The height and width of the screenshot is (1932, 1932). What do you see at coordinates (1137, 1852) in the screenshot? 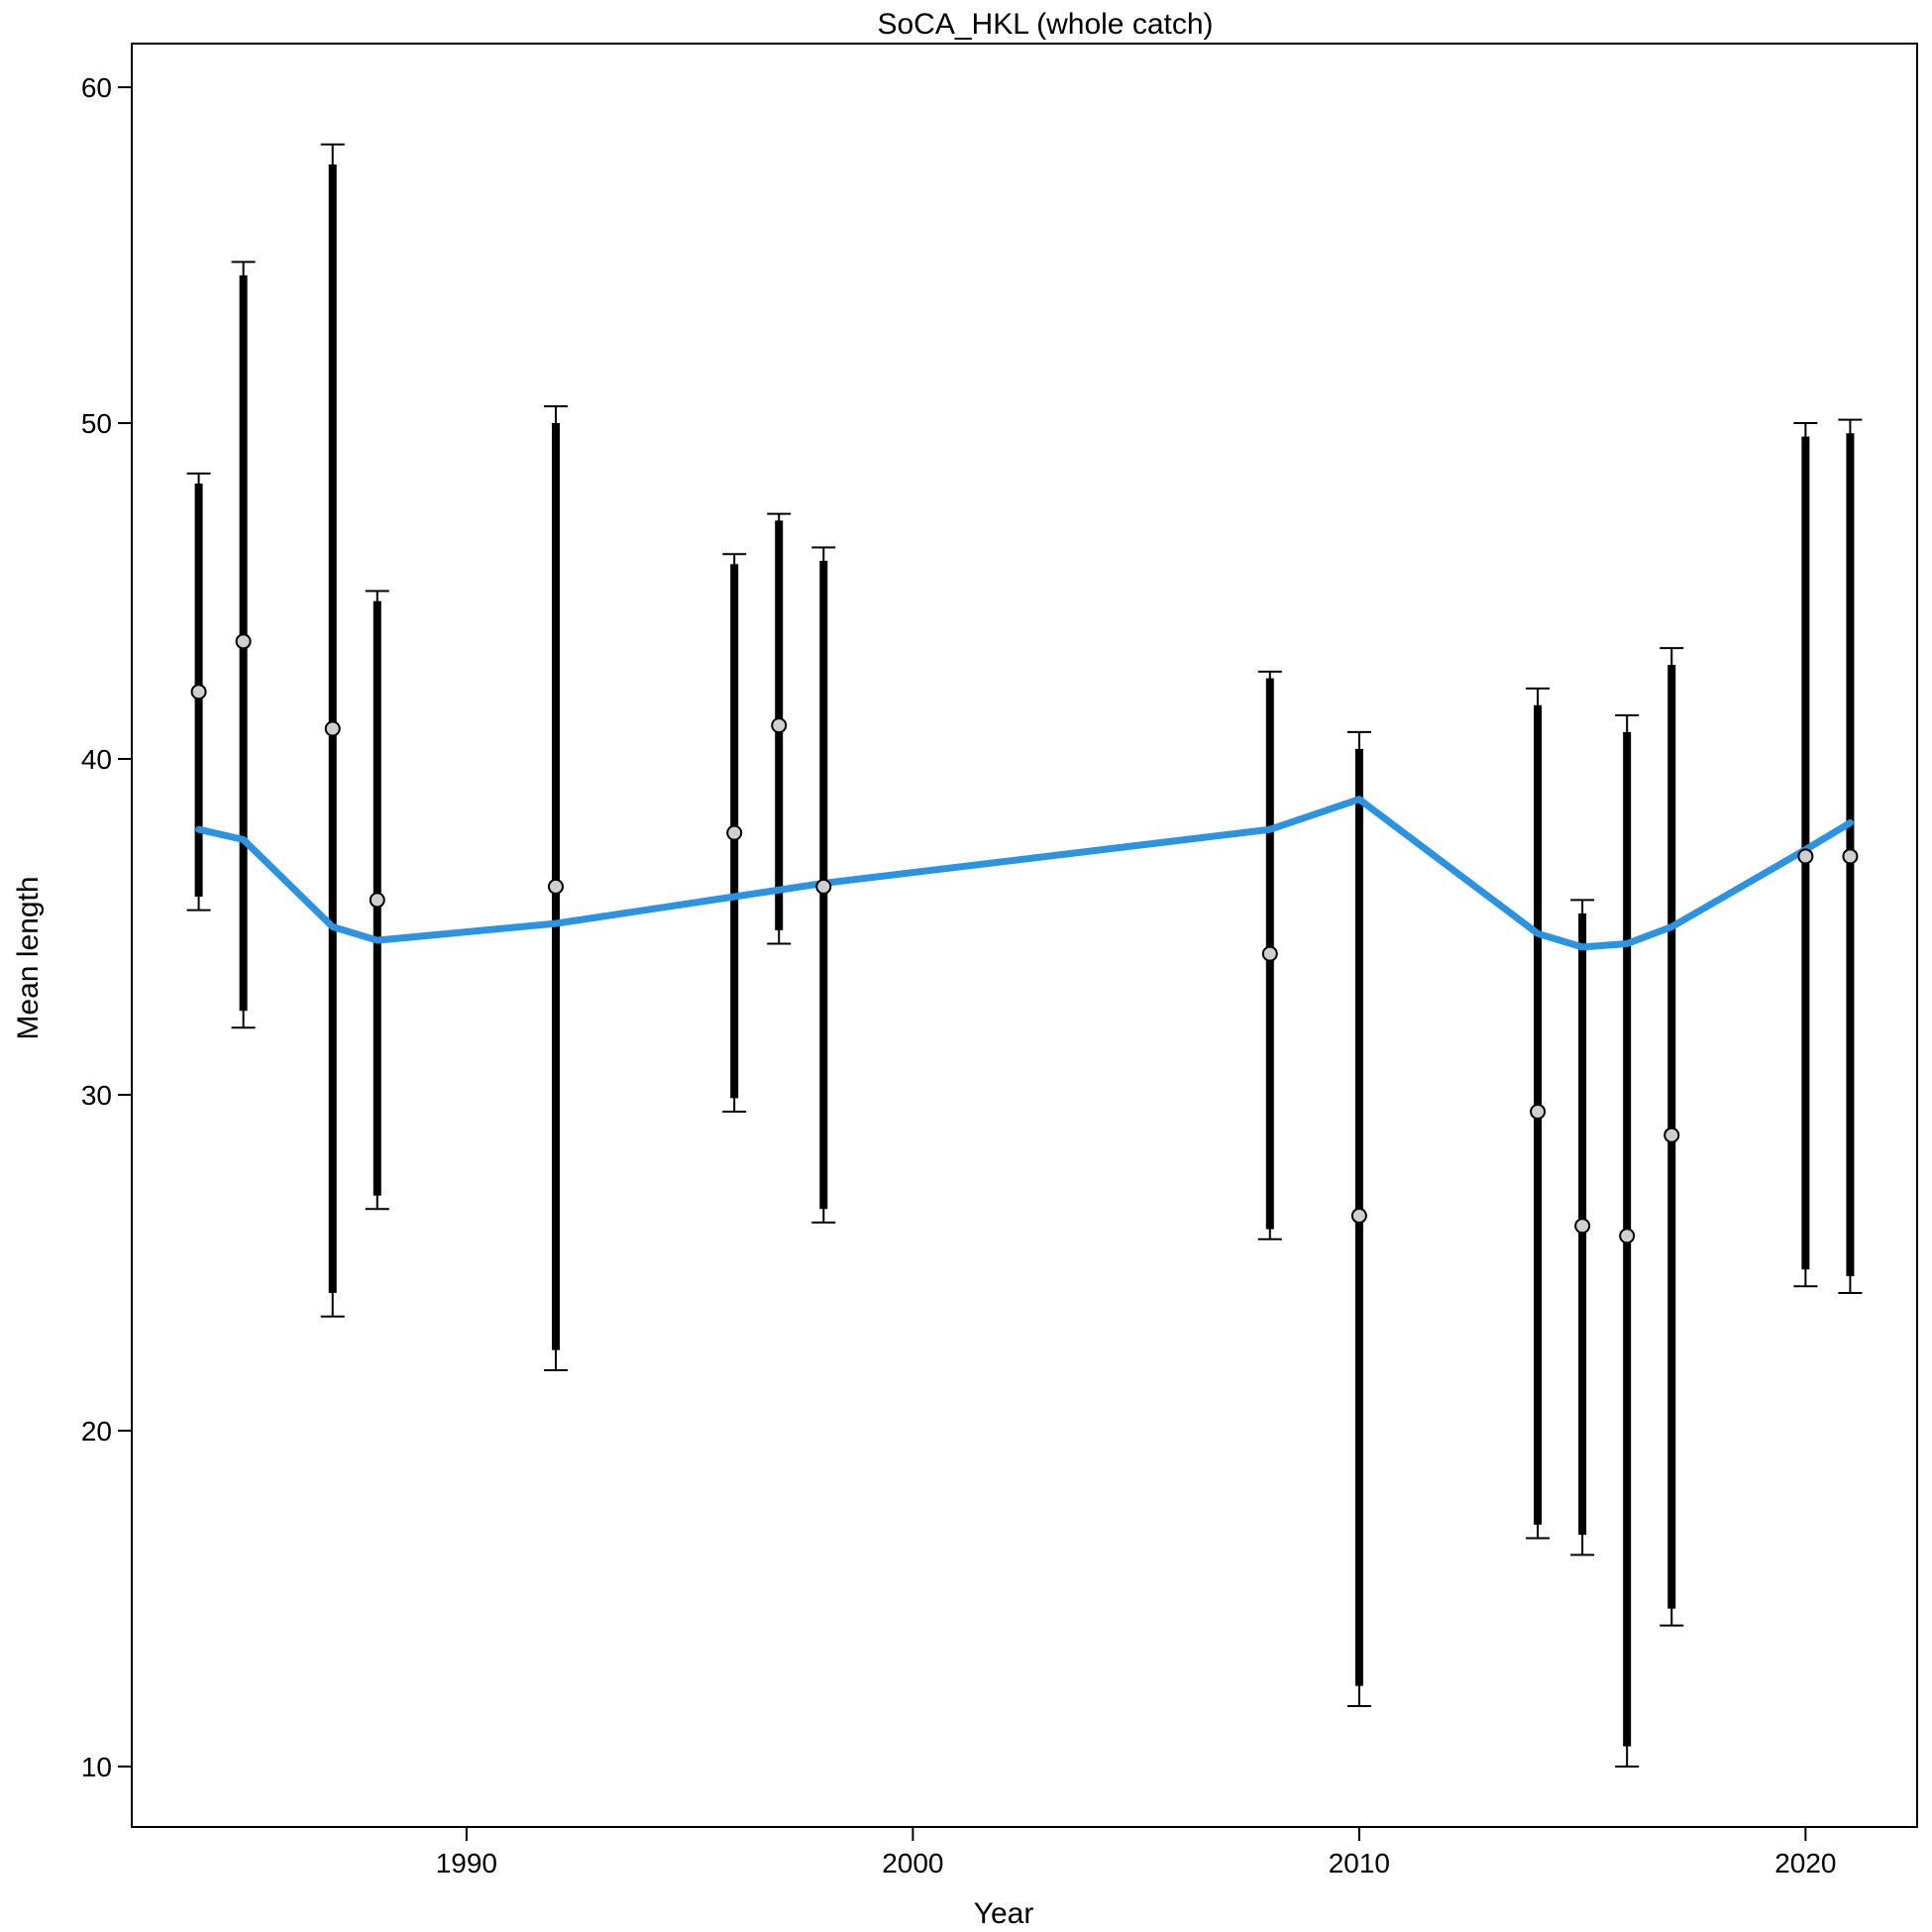
I see `x-axis: 1990 2000 2010 2020` at bounding box center [1137, 1852].